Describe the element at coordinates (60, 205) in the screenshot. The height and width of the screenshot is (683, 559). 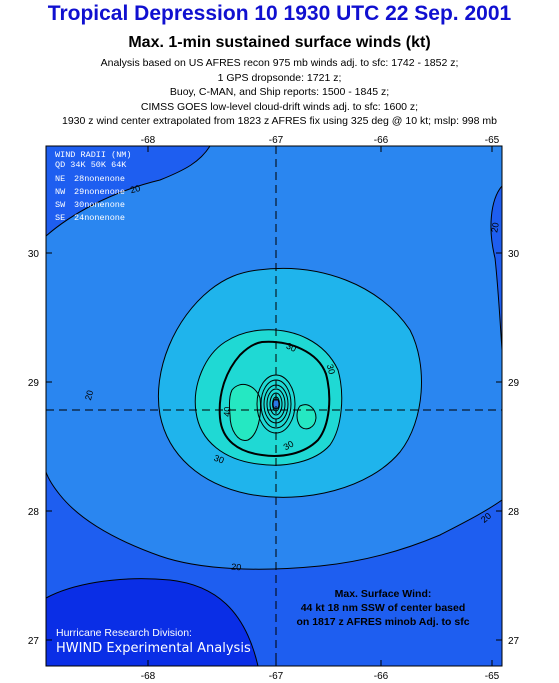
I see `wind-radii-quad: SW` at that location.